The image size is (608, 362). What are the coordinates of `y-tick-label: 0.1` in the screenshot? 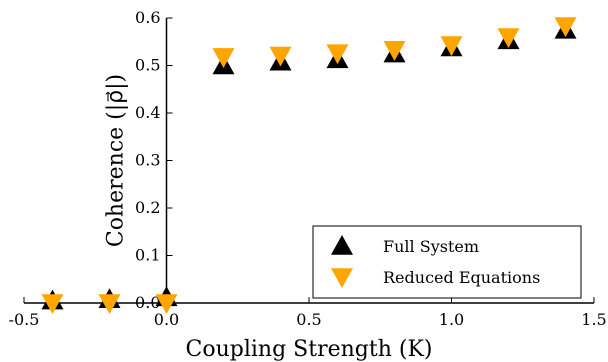 It's located at (147, 255).